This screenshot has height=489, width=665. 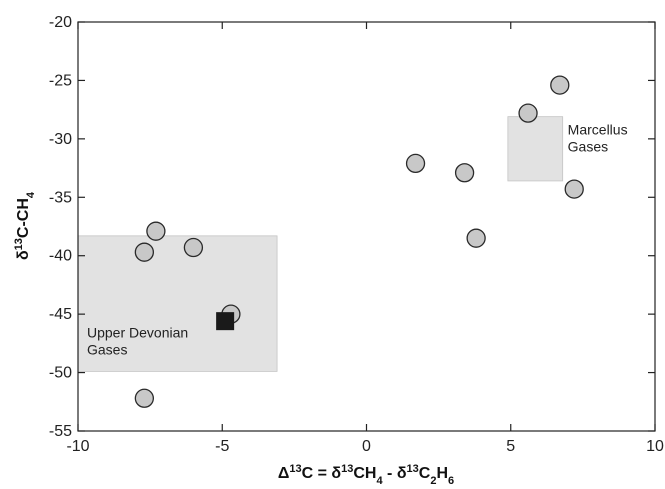 I want to click on y-tick-label: -55, so click(x=60, y=431).